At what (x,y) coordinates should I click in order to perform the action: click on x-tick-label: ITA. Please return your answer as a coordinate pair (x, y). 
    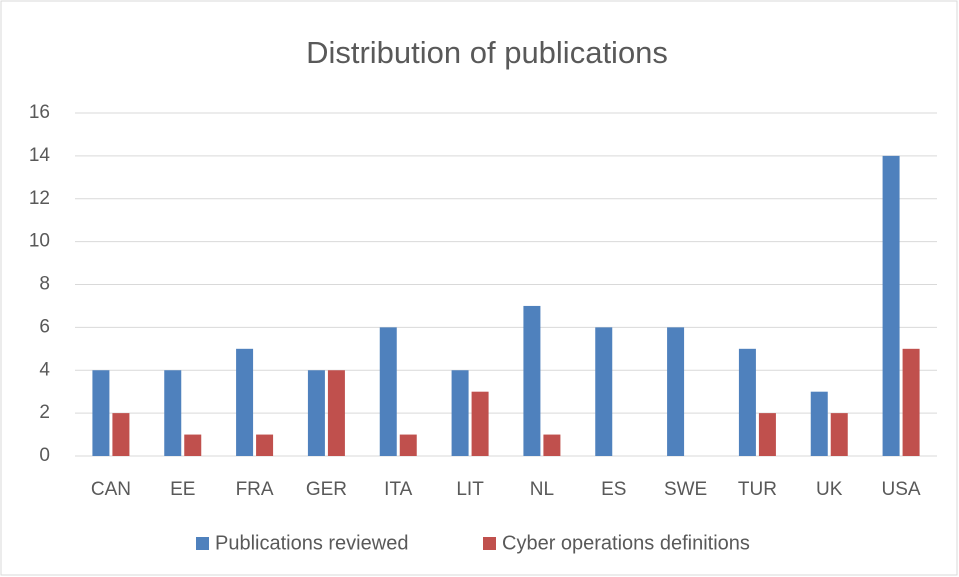
    Looking at the image, I should click on (398, 489).